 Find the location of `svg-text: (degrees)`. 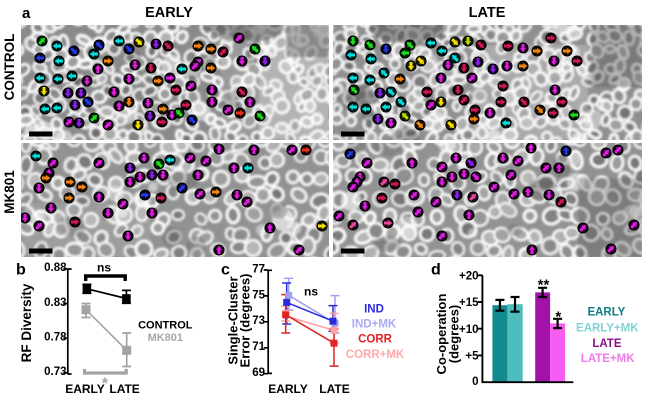

svg-text: (degrees) is located at coordinates (454, 334).